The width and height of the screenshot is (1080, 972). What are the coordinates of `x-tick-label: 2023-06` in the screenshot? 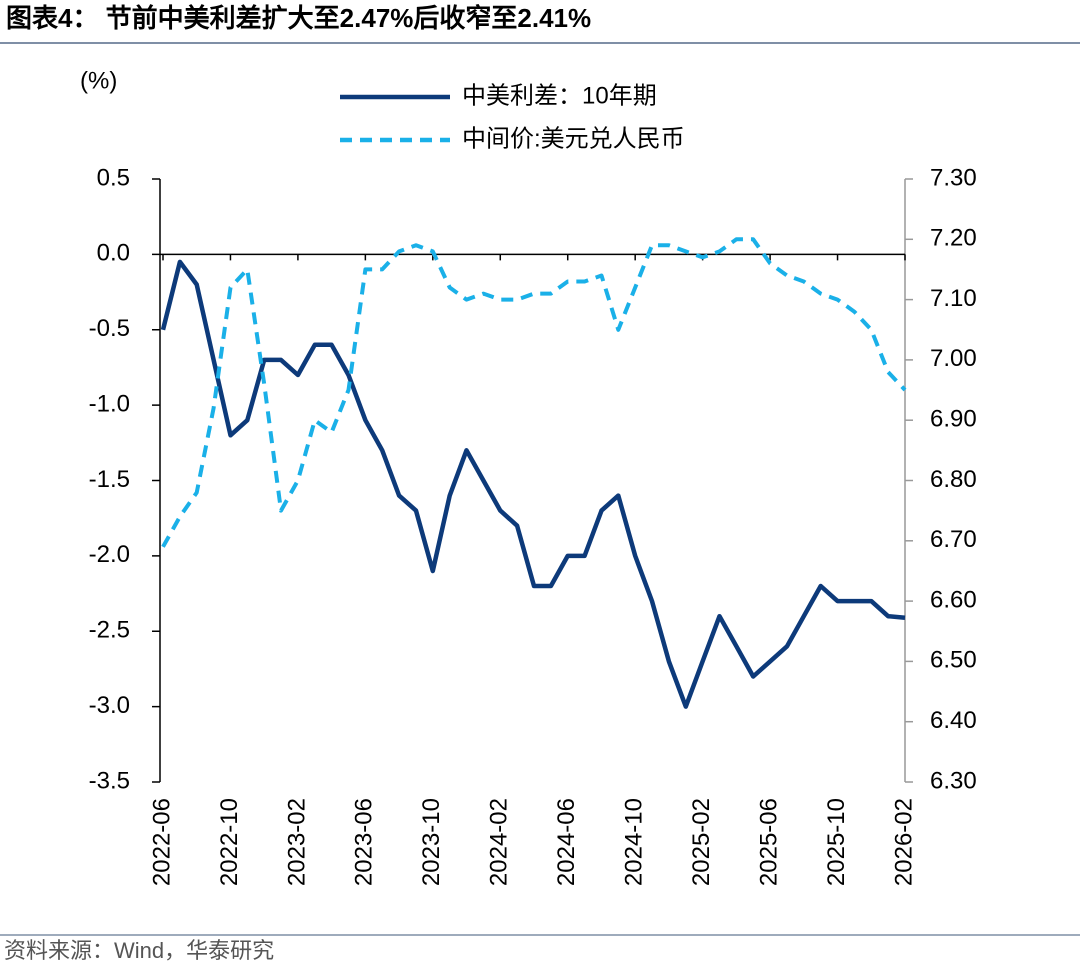 It's located at (364, 842).